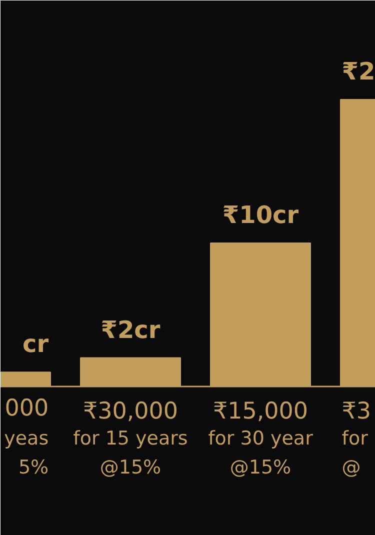 The width and height of the screenshot is (375, 535). I want to click on x-tick-label: ₹3 for @, so click(357, 438).